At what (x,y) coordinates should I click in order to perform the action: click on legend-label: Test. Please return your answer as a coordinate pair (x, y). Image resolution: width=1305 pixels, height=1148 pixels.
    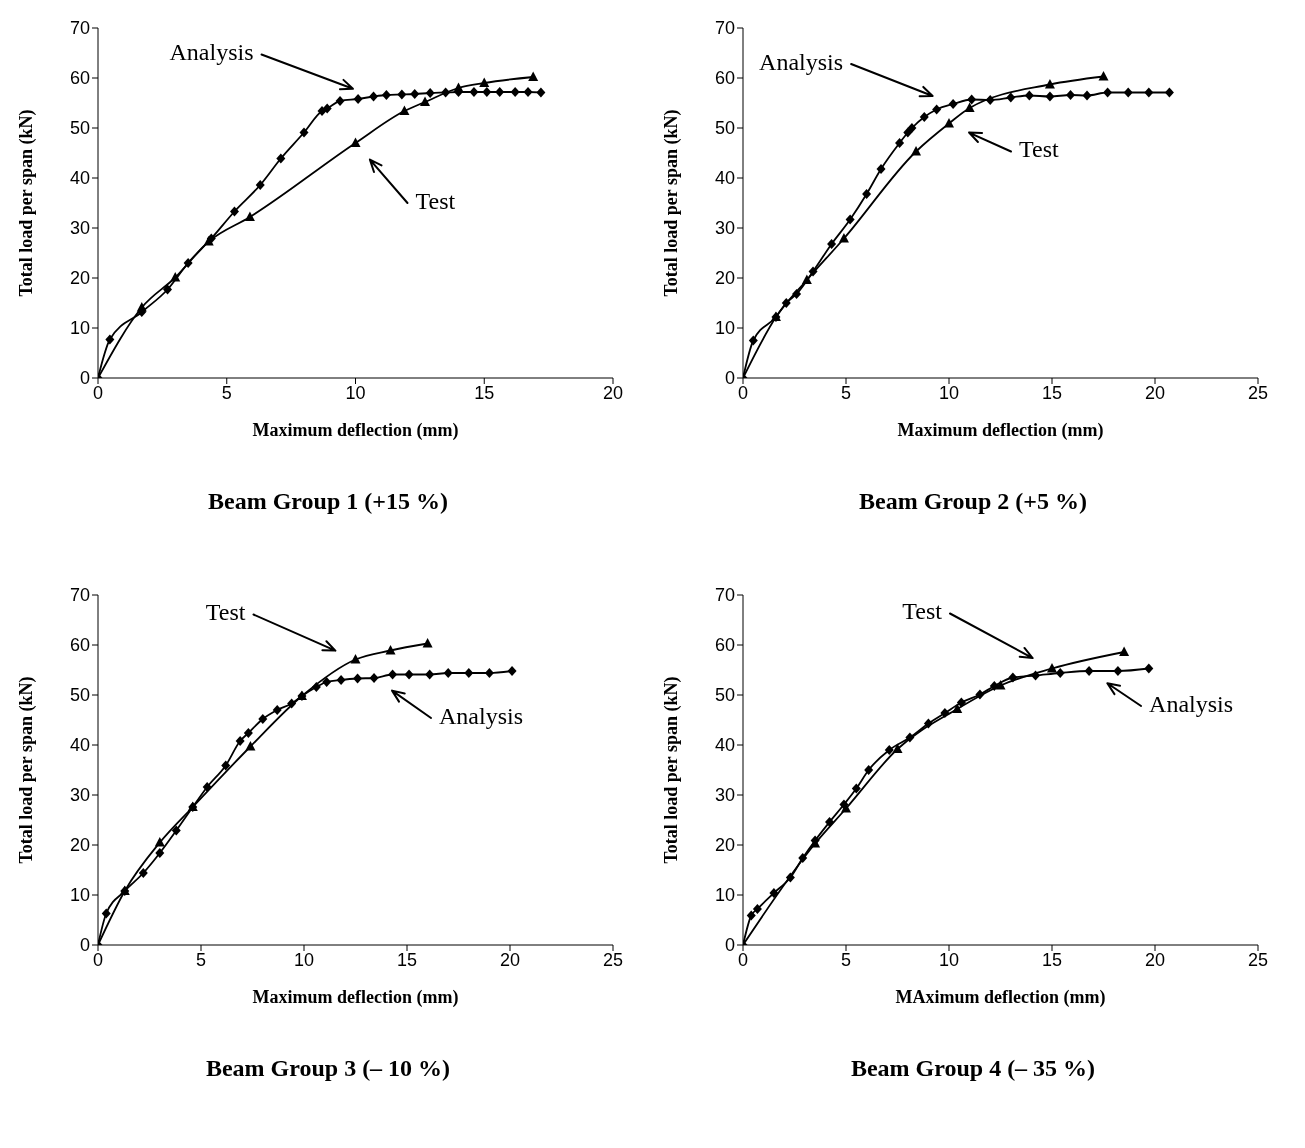
    Looking at the image, I should click on (1039, 149).